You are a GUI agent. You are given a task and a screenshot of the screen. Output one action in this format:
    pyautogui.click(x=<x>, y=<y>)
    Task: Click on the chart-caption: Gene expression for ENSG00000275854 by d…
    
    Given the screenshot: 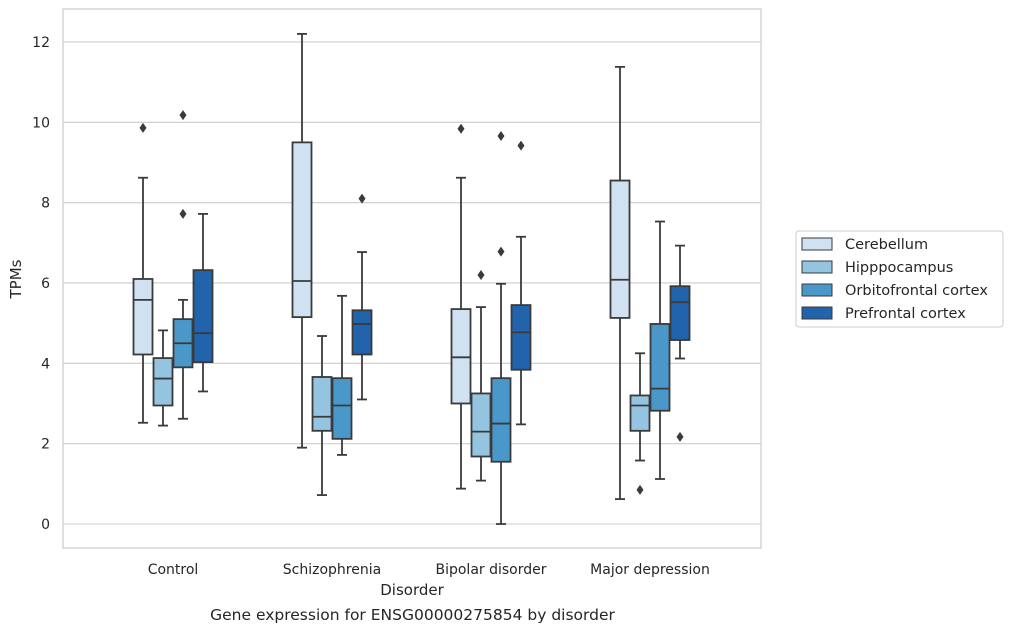 What is the action you would take?
    pyautogui.click(x=412, y=615)
    